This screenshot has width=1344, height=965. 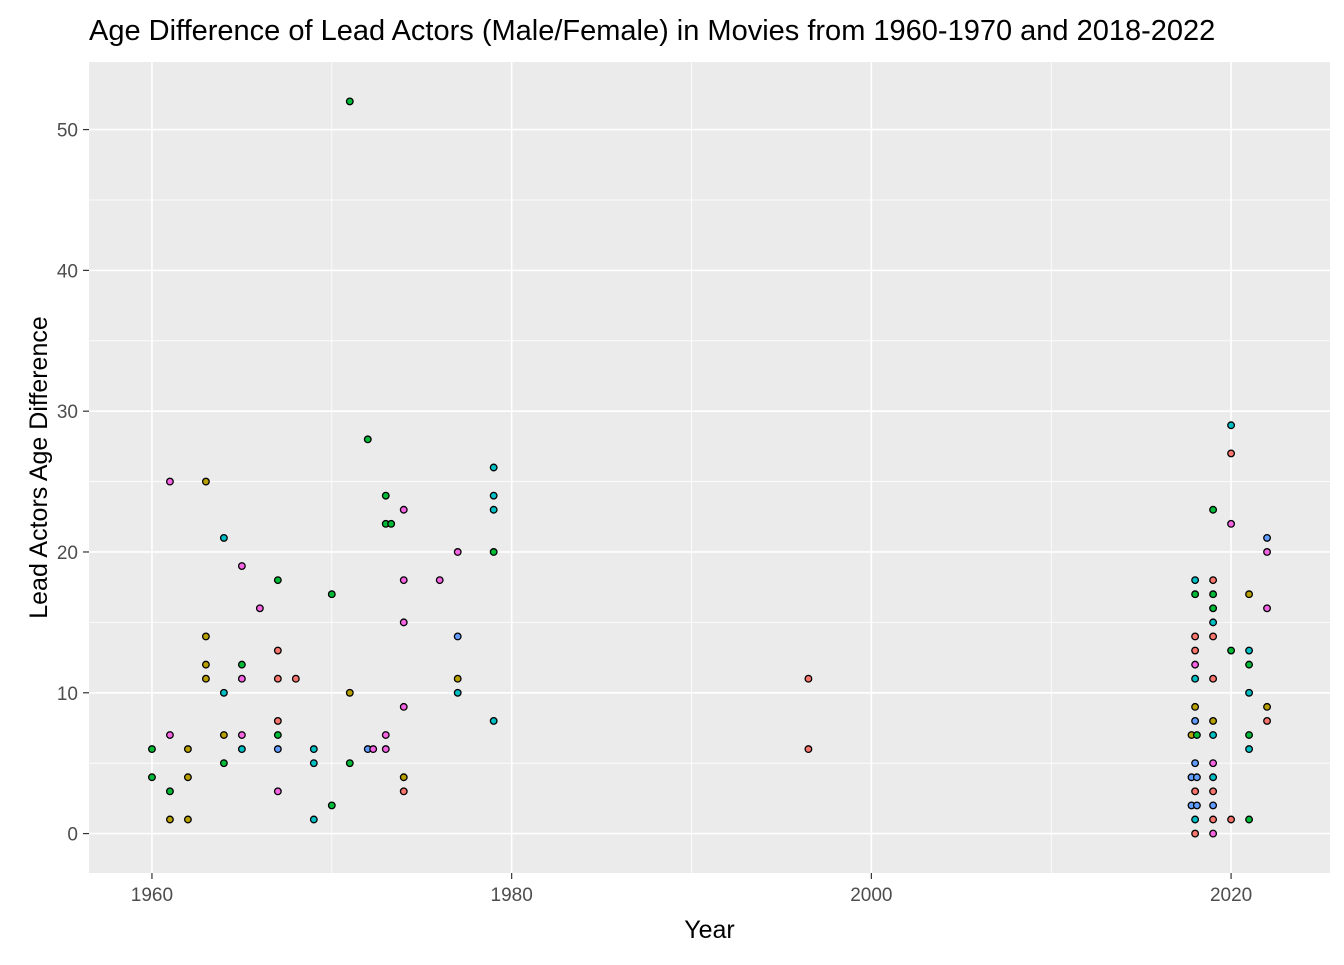 I want to click on x-tick-label: 1960, so click(x=152, y=895).